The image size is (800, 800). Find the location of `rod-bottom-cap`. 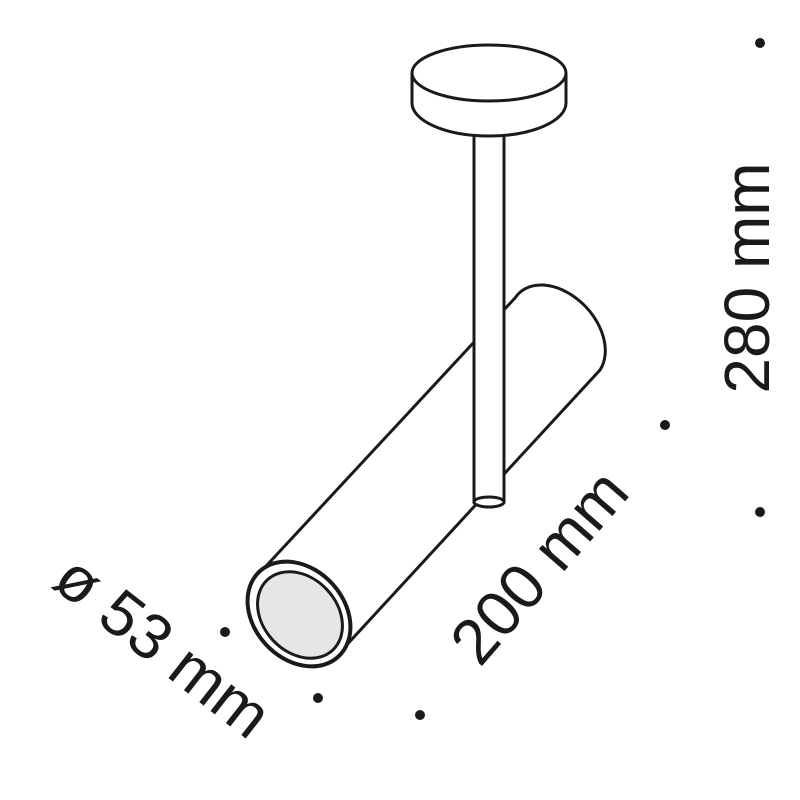

rod-bottom-cap is located at coordinates (489, 502).